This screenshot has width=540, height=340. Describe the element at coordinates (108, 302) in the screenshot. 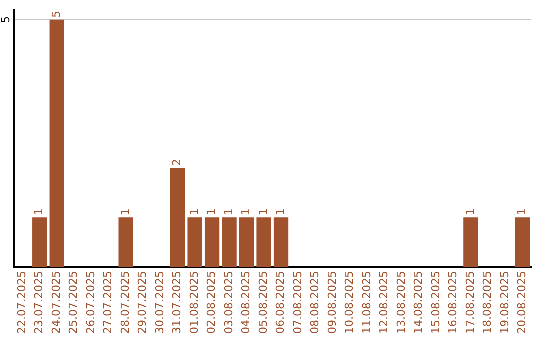

I see `x-tick-label: 27.07.2025` at that location.